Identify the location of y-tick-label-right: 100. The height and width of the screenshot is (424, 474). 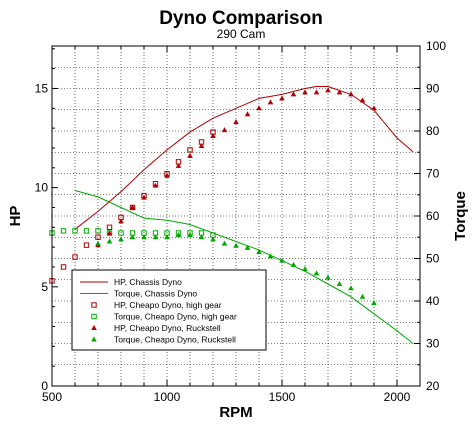
(436, 46).